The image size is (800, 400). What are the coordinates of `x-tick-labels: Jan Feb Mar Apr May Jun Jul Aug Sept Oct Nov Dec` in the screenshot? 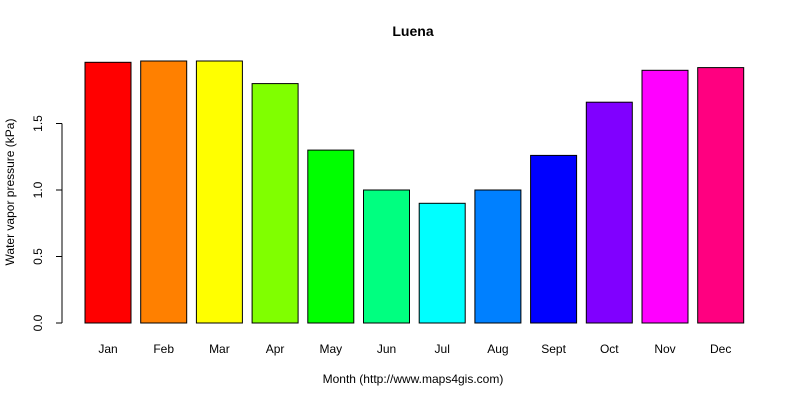 It's located at (414, 349).